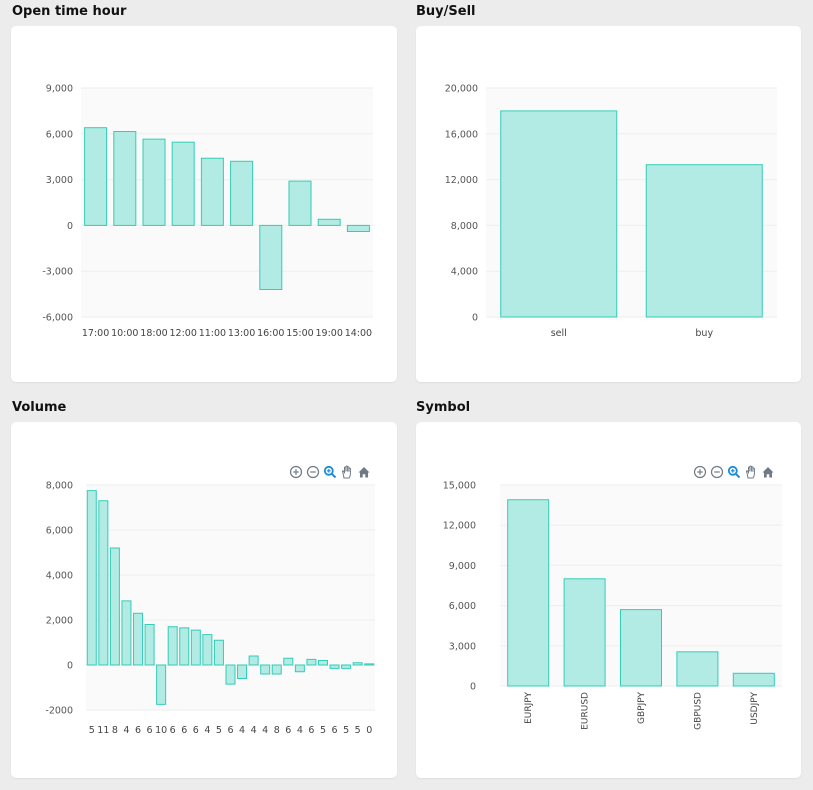 The height and width of the screenshot is (790, 813). What do you see at coordinates (57, 318) in the screenshot?
I see `y-tick-label: -6,000` at bounding box center [57, 318].